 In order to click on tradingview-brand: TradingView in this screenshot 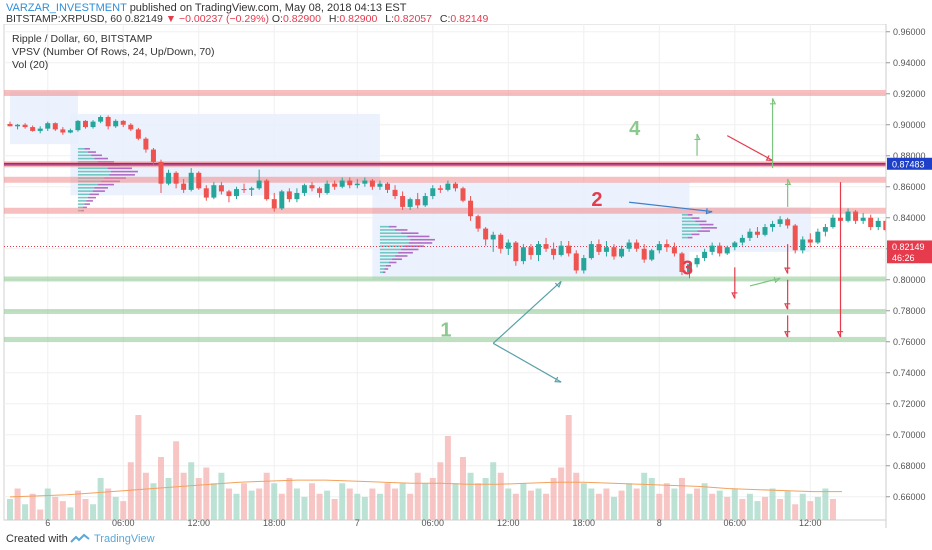, I will do `click(124, 539)`.